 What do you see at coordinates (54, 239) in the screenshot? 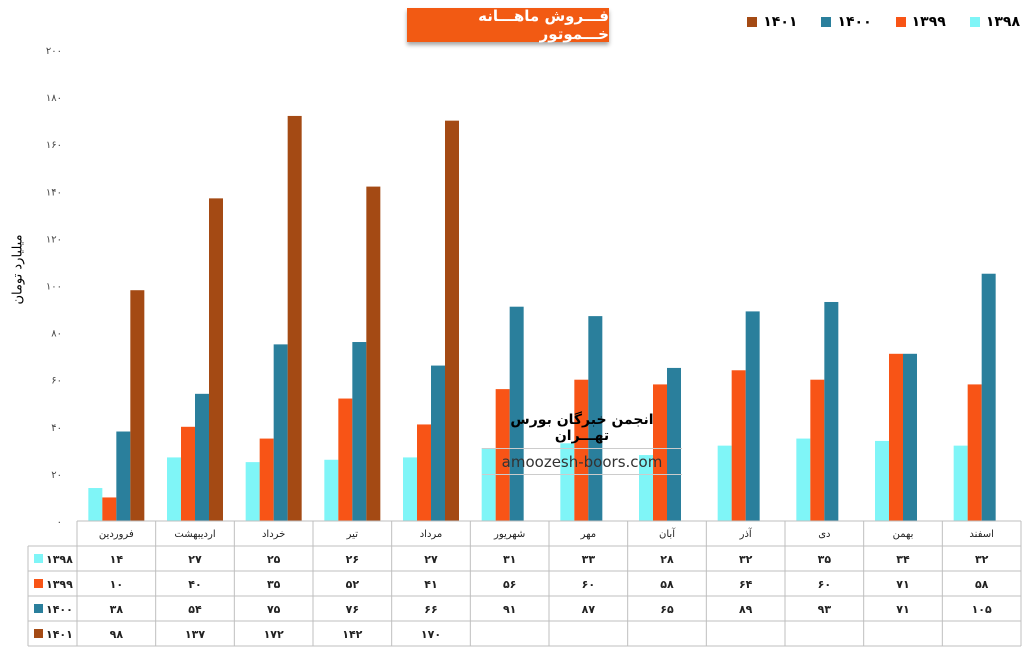
I see `y-tick-label: ۱۲۰` at bounding box center [54, 239].